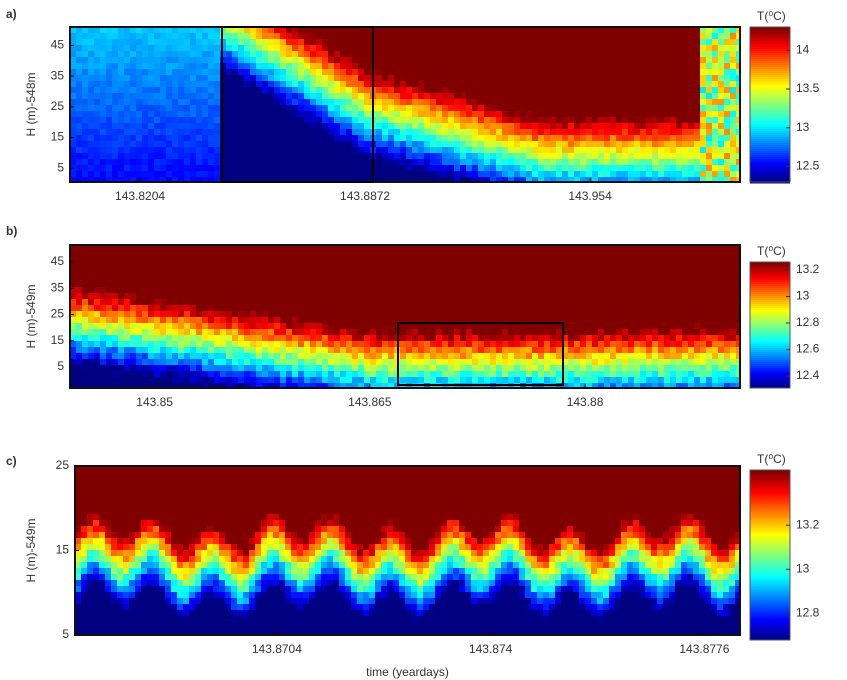 This screenshot has width=847, height=680. I want to click on y-tick-label: 25, so click(58, 106).